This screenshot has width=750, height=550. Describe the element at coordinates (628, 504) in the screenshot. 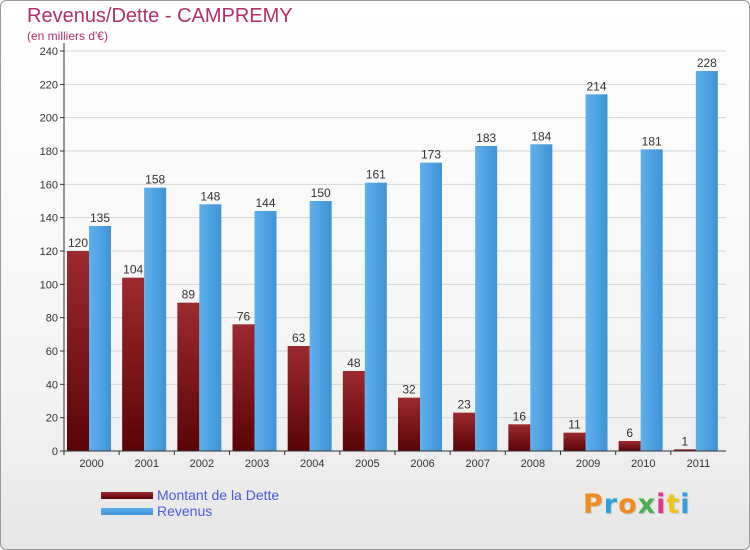

I see `logo-letter: o` at that location.